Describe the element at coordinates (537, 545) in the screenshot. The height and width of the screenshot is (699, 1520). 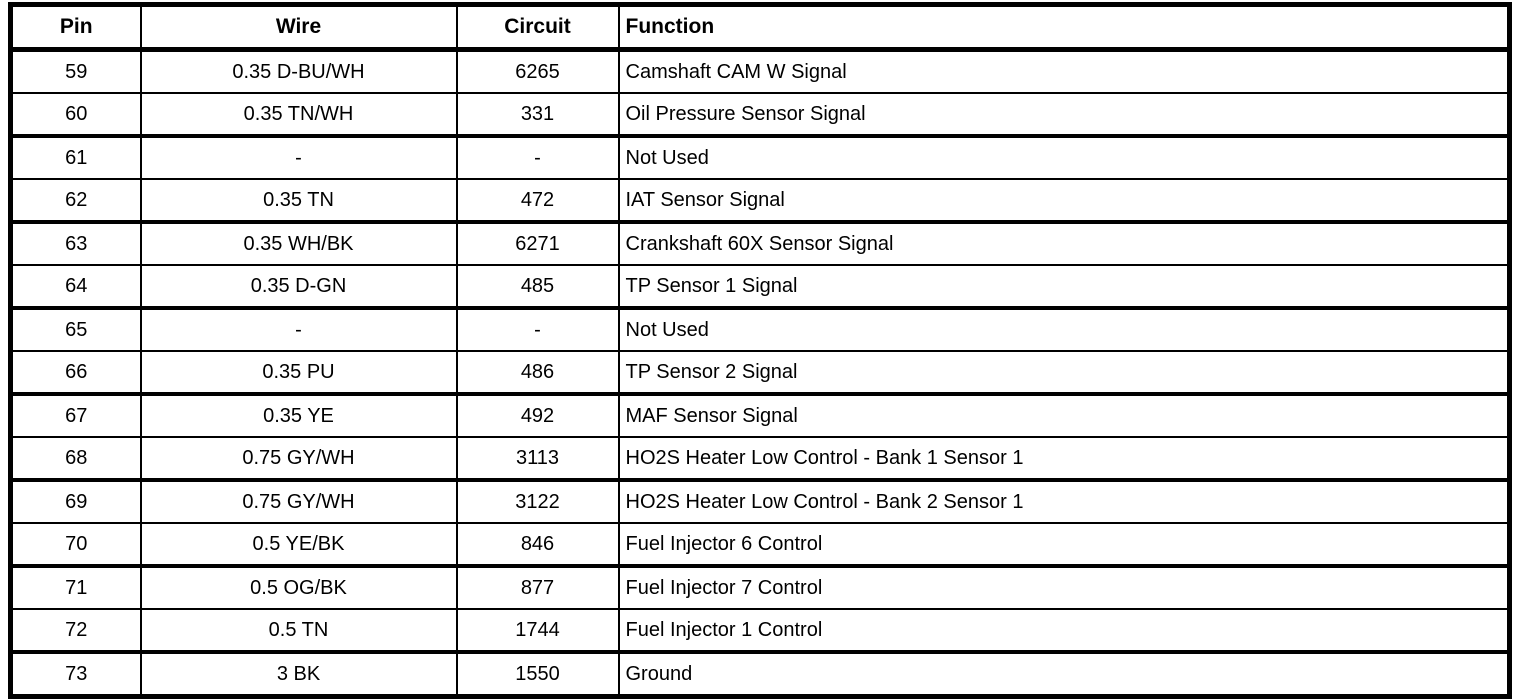
I see `cell-circuit: 846` at that location.